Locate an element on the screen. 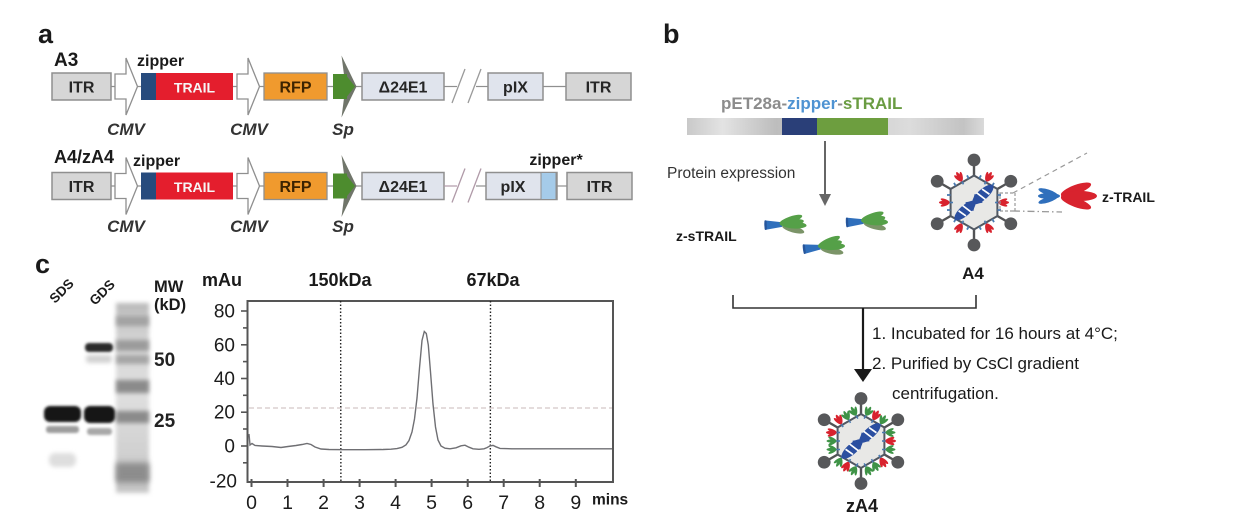  svg-text:1. Incubated for 16 hours at 4: 1. Incubated for 16 hours at 4°C; is located at coordinates (995, 333).